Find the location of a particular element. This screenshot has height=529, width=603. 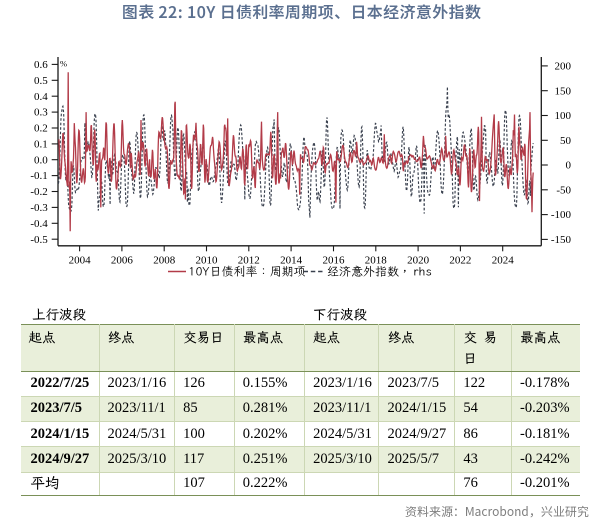

svg-text: 2018 is located at coordinates (376, 260).